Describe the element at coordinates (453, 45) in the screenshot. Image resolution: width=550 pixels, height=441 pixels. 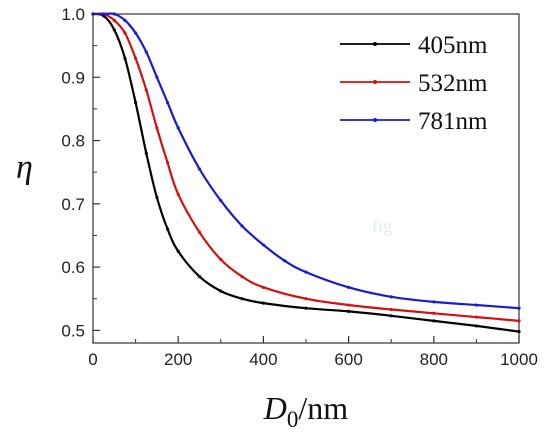
I see `legend-label-405nm: 405nm` at that location.